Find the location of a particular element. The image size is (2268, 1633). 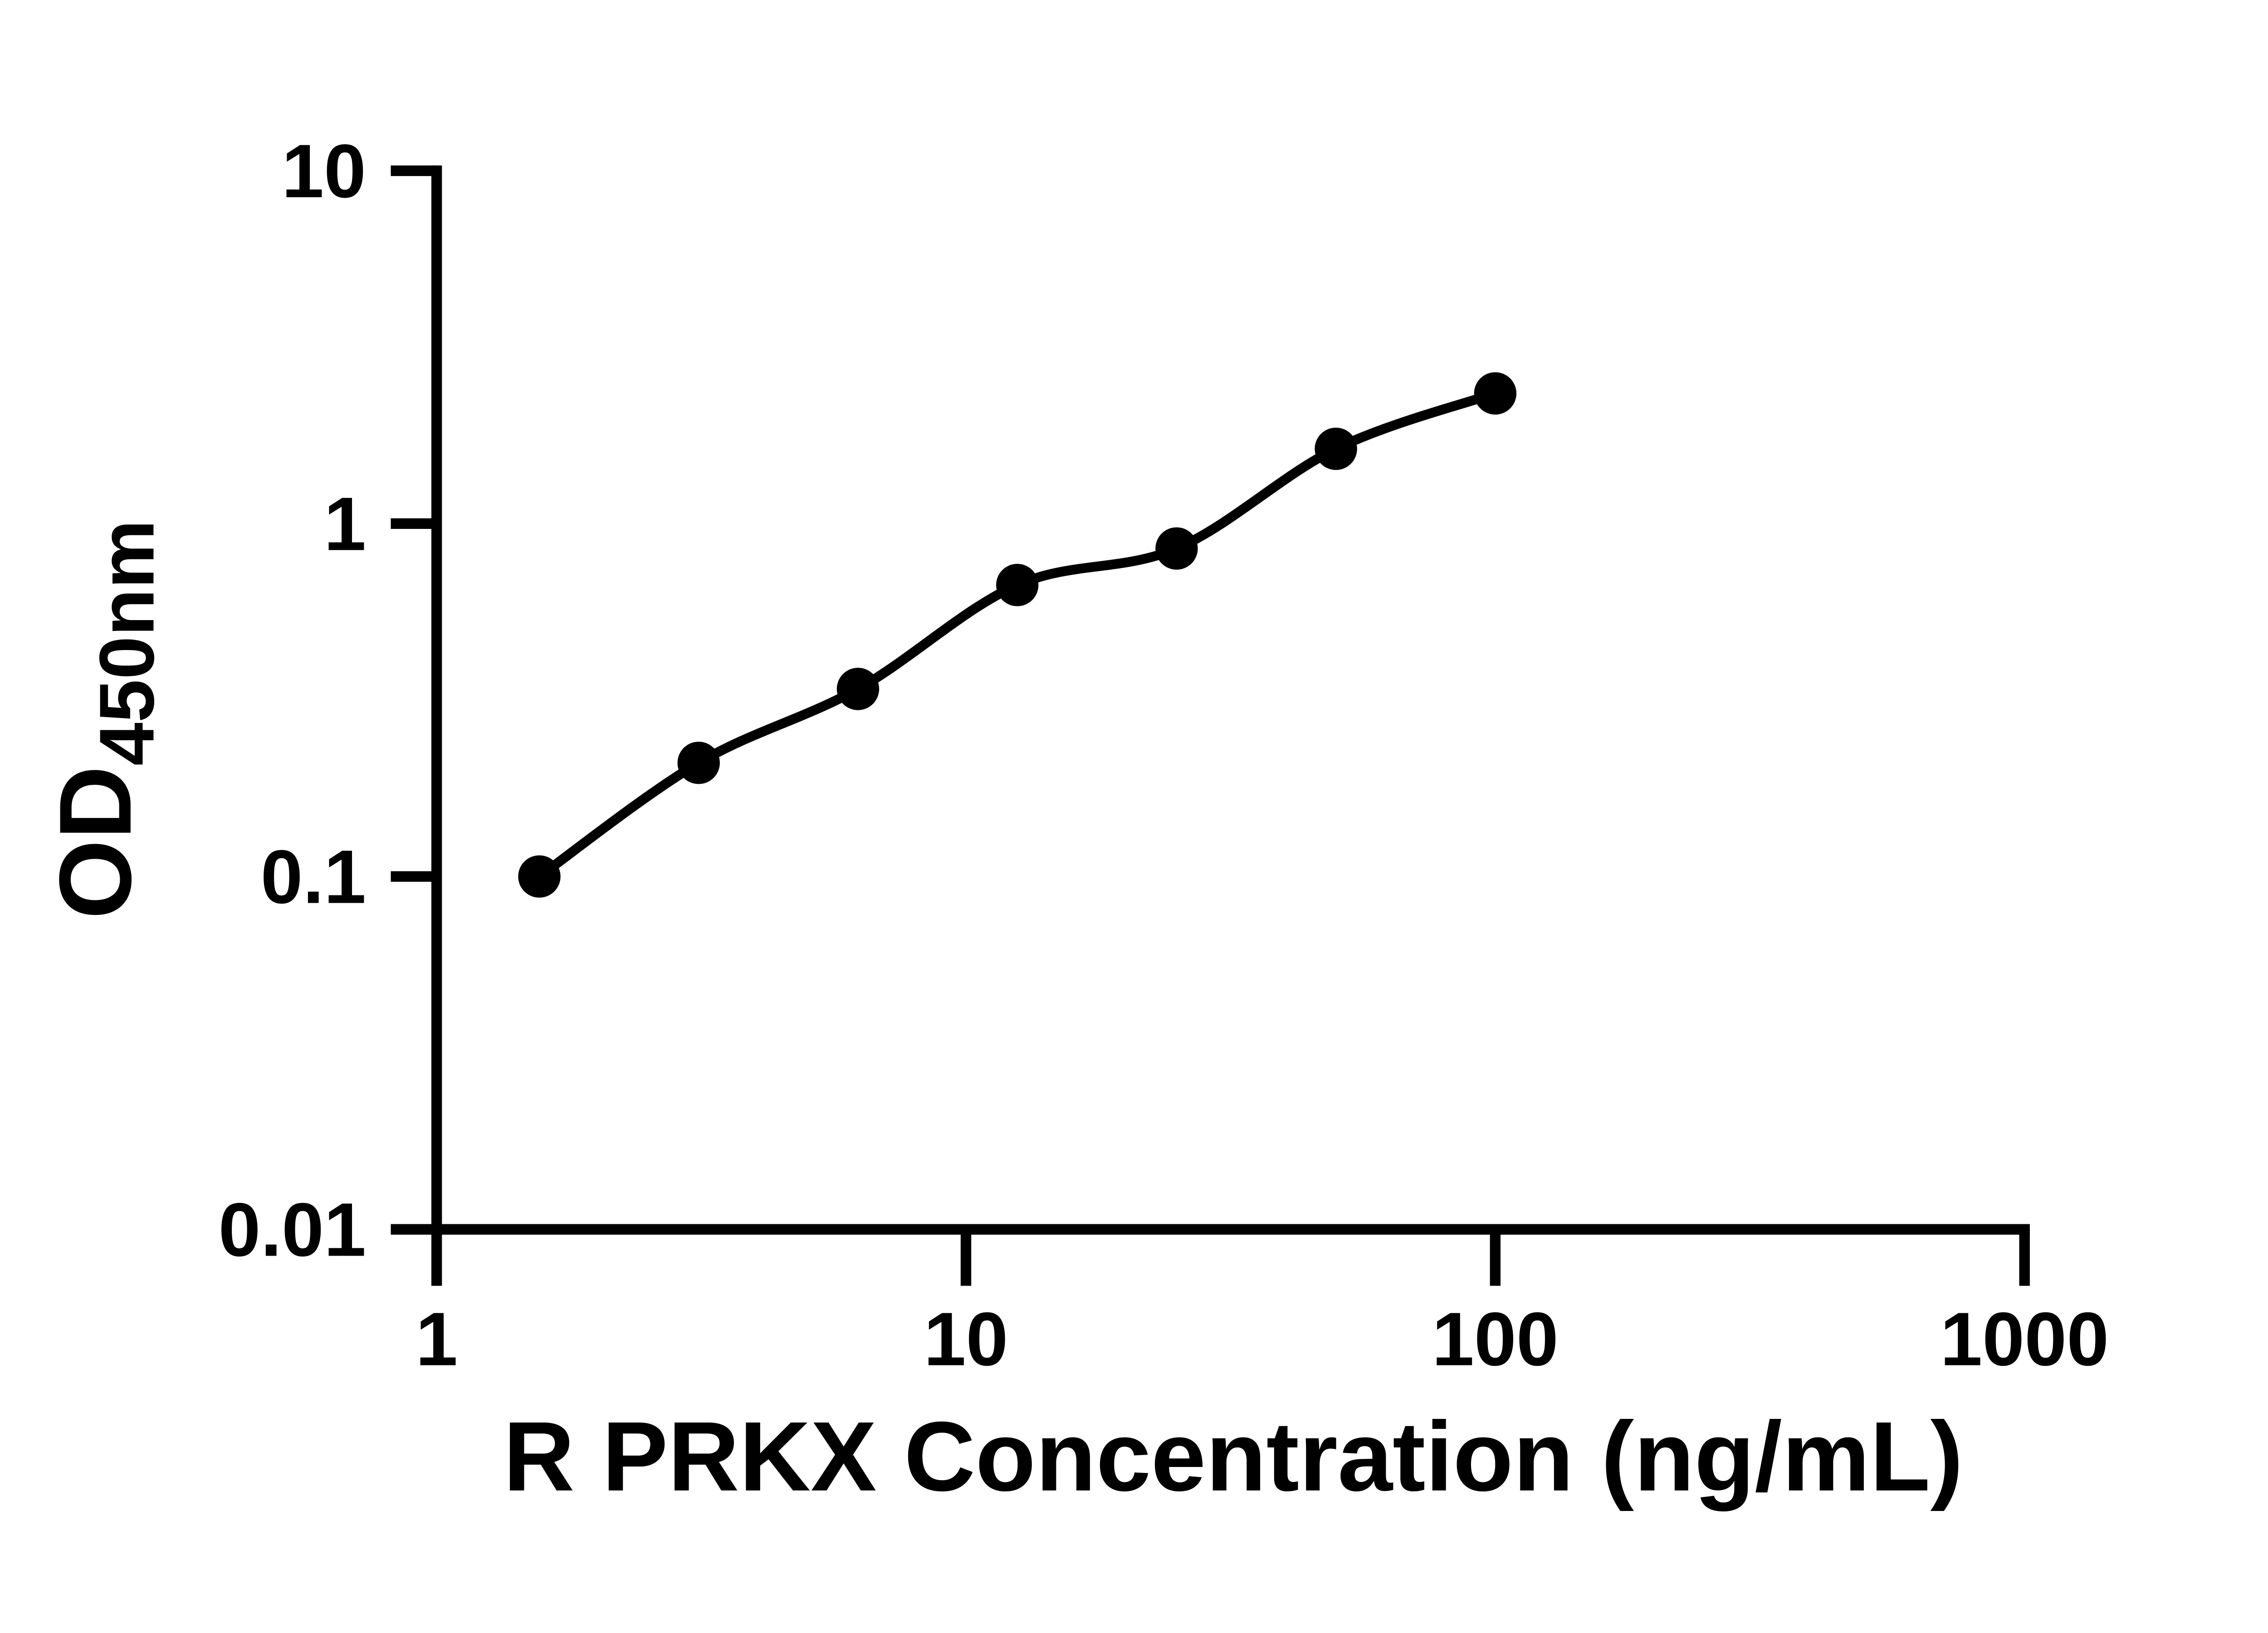

y-axis-title-main: OD is located at coordinates (95, 842).